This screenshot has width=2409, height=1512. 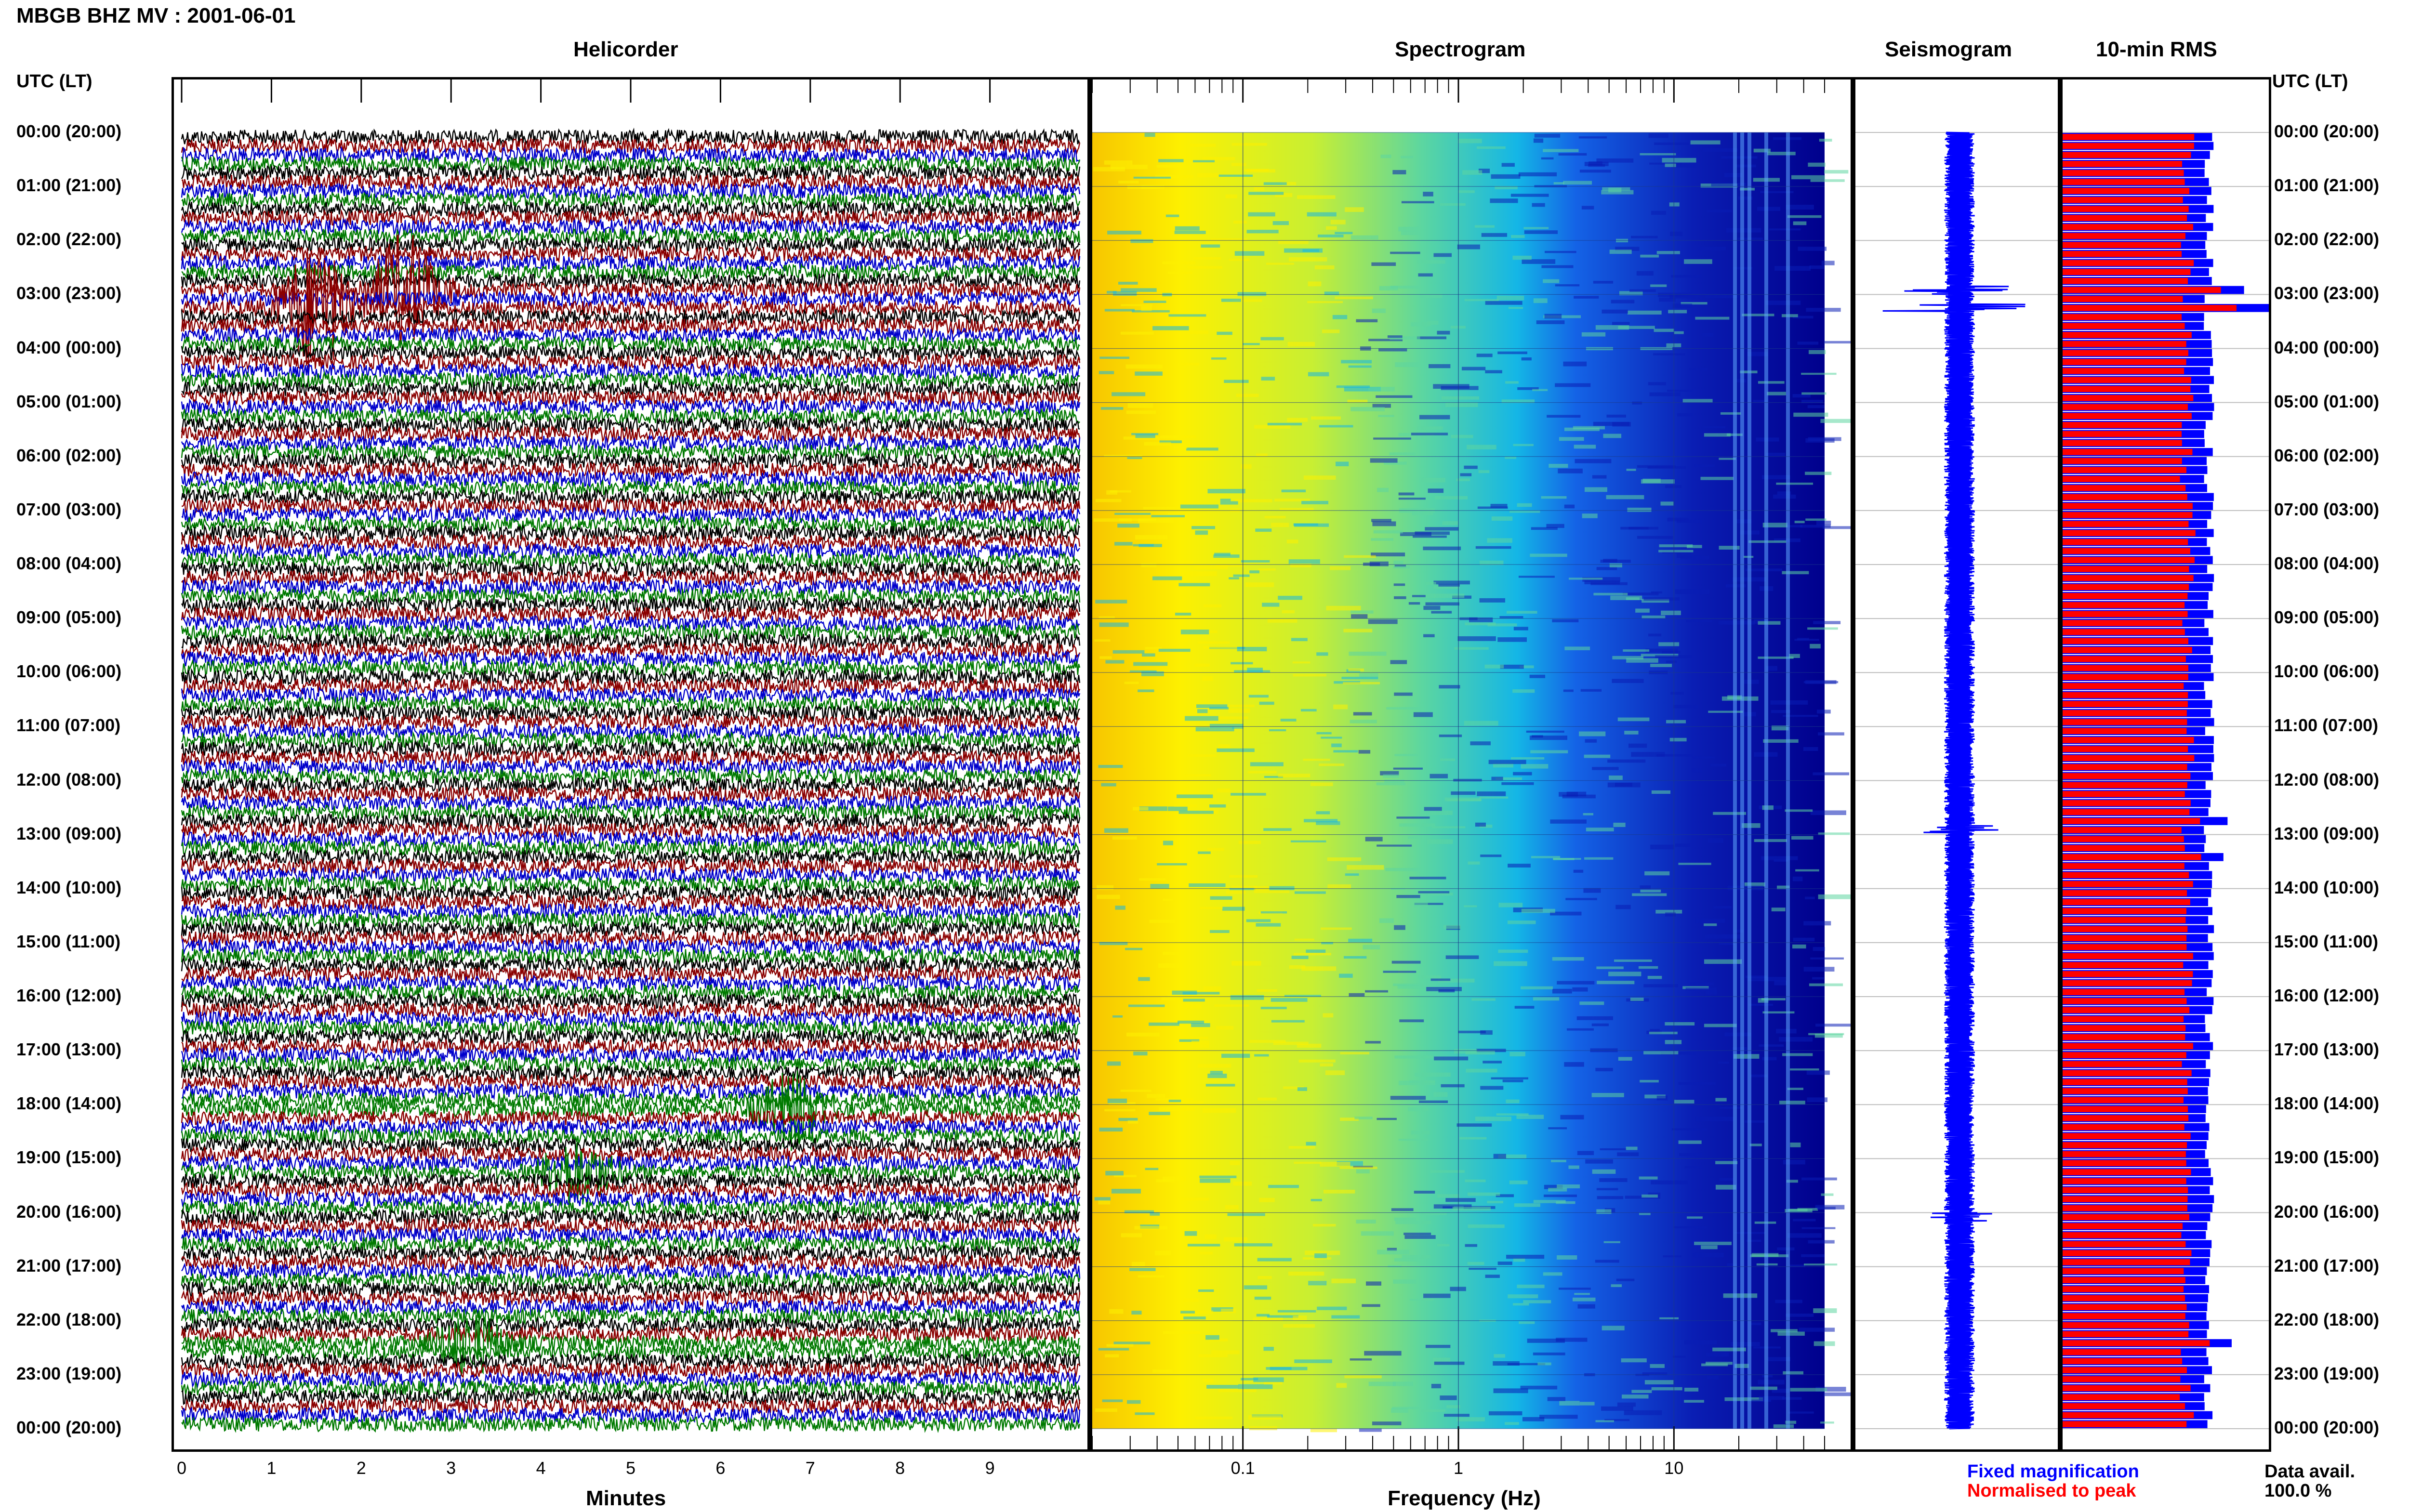 I want to click on time-tick-right-20: 20:00 (16:00), so click(x=2327, y=1211).